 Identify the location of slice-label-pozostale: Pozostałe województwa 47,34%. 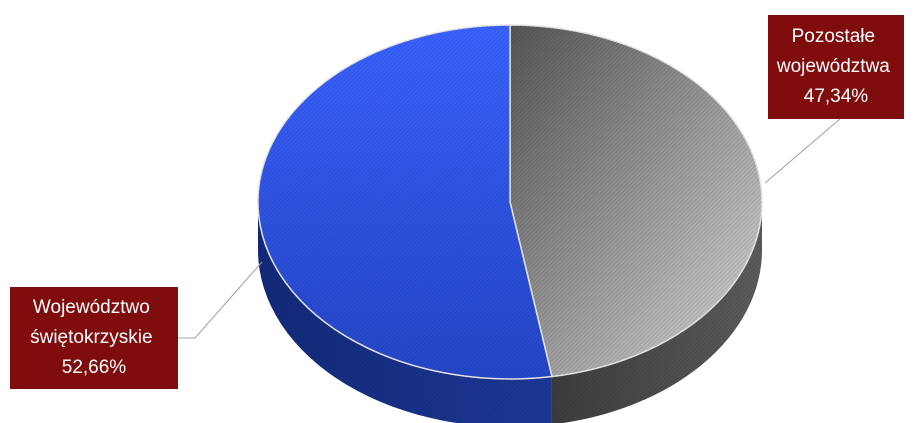
(836, 67).